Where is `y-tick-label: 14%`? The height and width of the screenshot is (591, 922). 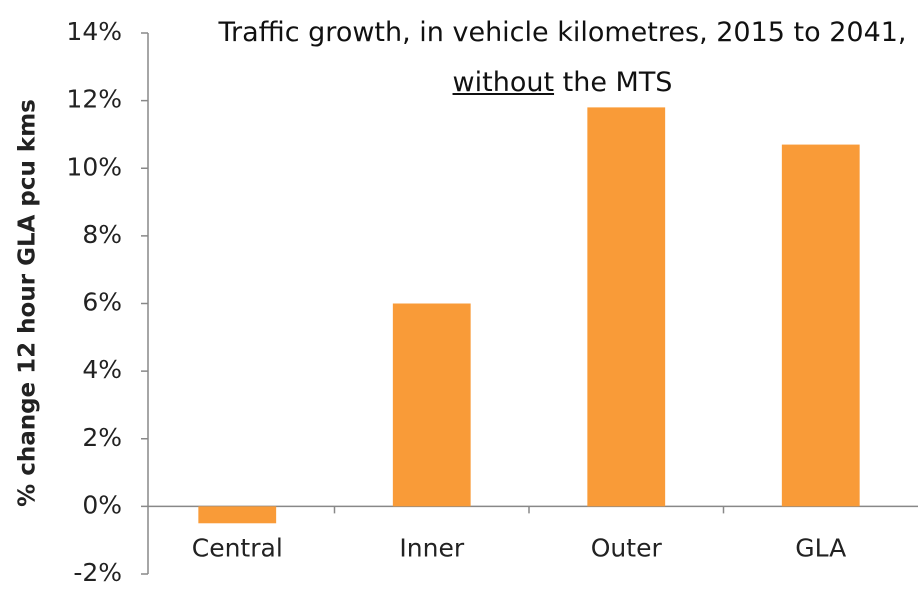
y-tick-label: 14% is located at coordinates (94, 31).